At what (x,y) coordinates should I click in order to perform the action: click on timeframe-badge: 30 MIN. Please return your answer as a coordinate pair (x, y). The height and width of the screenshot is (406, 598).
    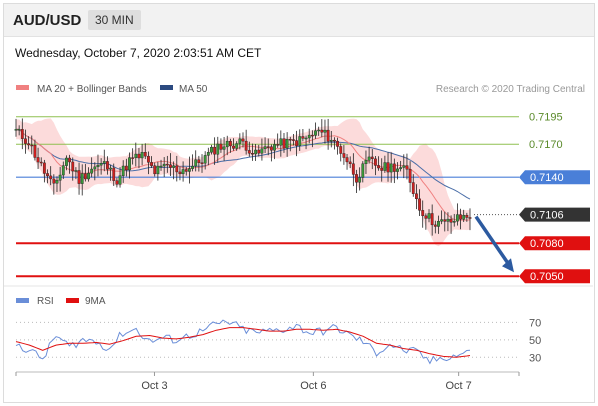
    Looking at the image, I should click on (114, 20).